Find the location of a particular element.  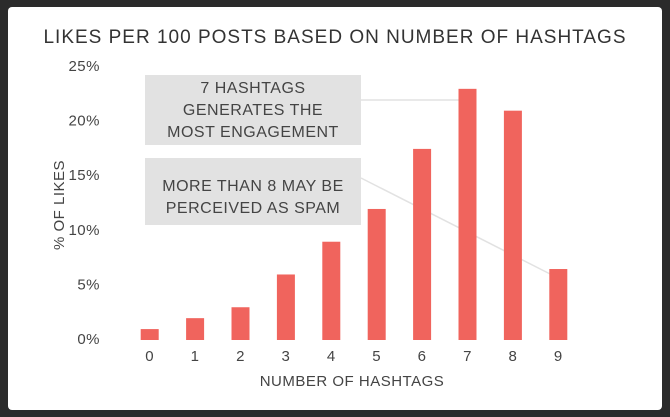

x-axis-label: NUMBER OF HASHTAGS is located at coordinates (352, 381).